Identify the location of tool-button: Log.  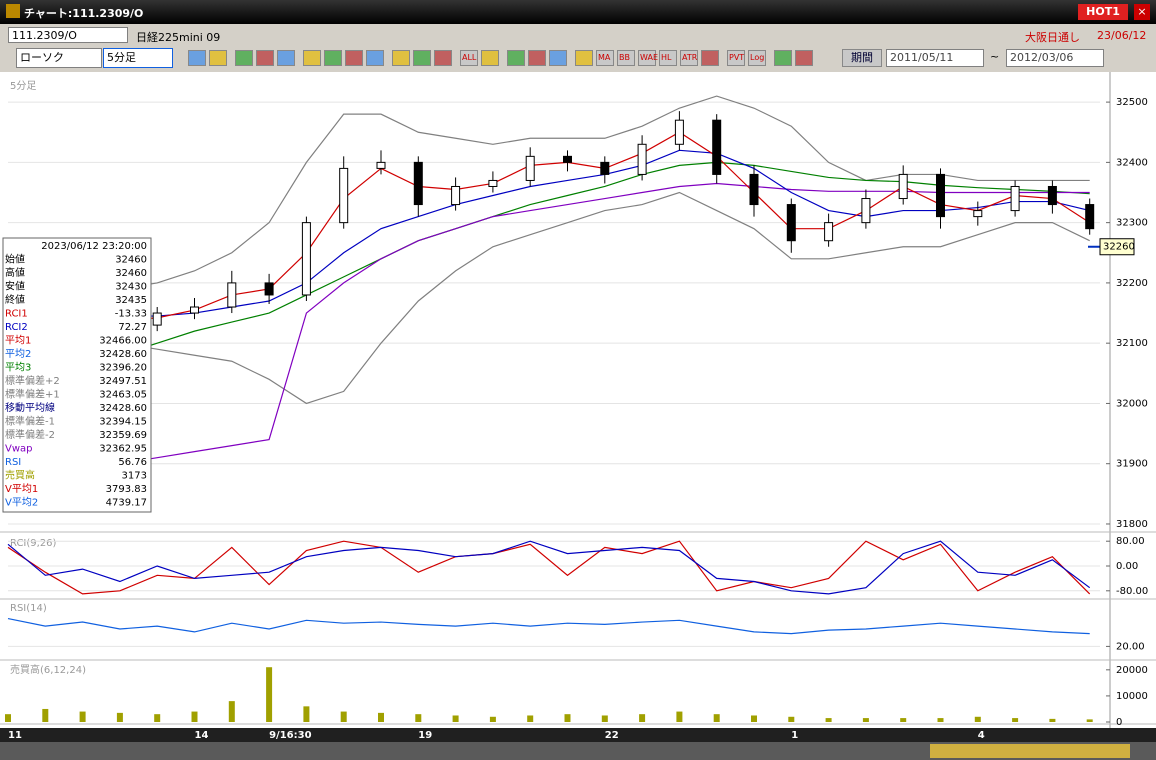
(757, 58).